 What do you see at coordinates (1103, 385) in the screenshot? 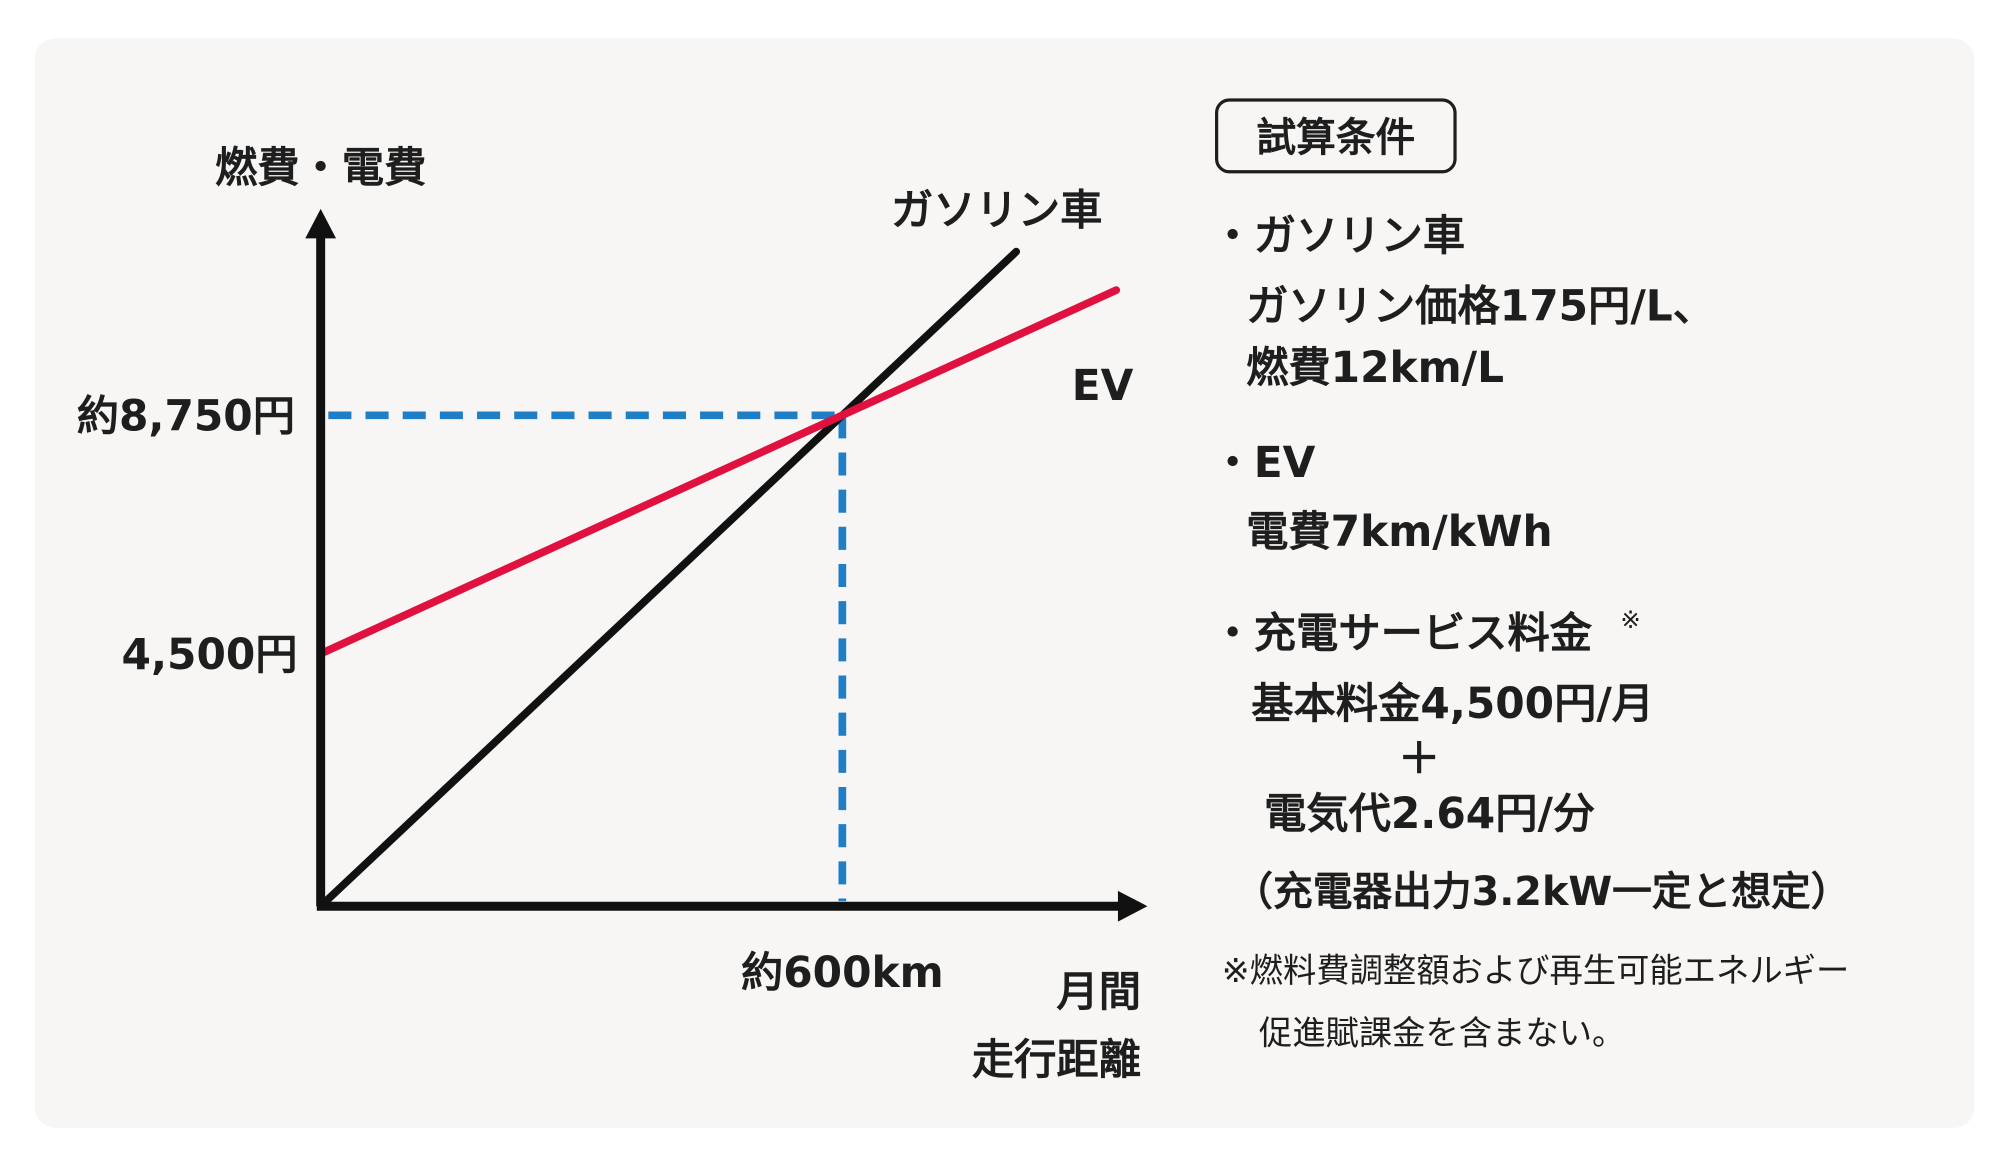
I see `series-label-ev: EV` at bounding box center [1103, 385].